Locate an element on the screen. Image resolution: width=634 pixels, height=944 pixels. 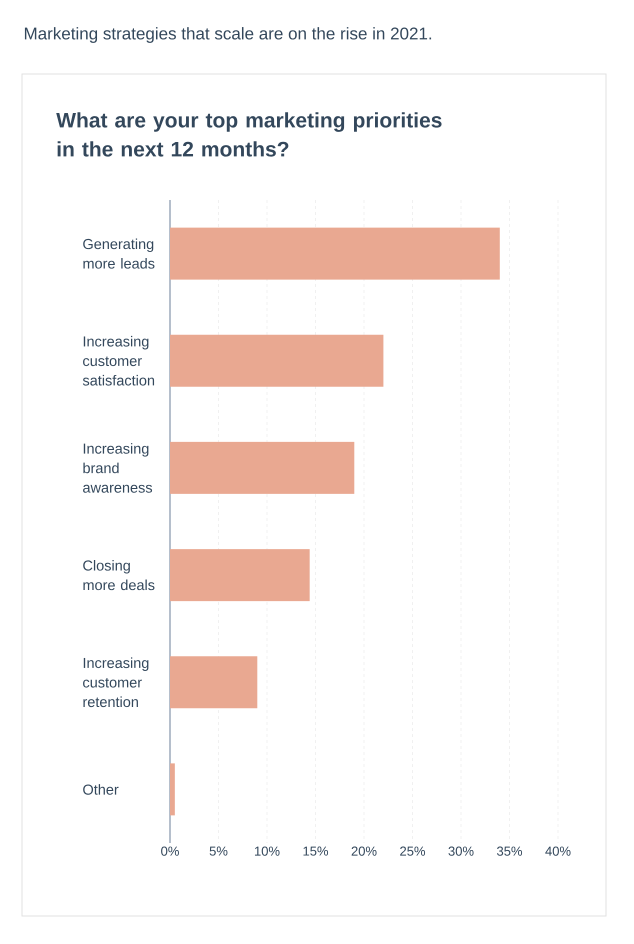
x-tick-label: 10% is located at coordinates (267, 851).